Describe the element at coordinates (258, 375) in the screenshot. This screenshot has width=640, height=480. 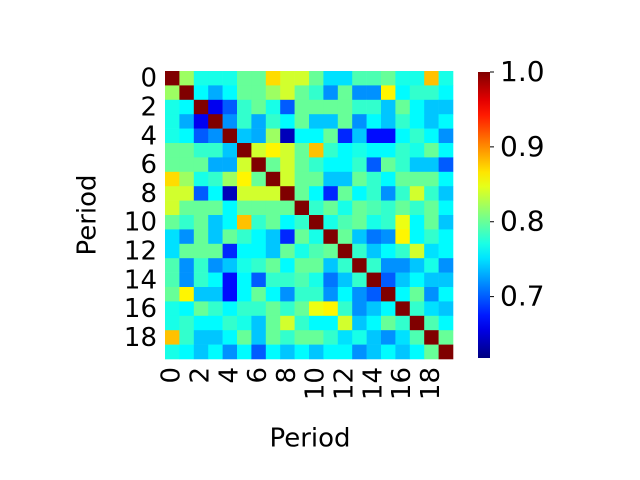
I see `x-tick-label: 6` at that location.